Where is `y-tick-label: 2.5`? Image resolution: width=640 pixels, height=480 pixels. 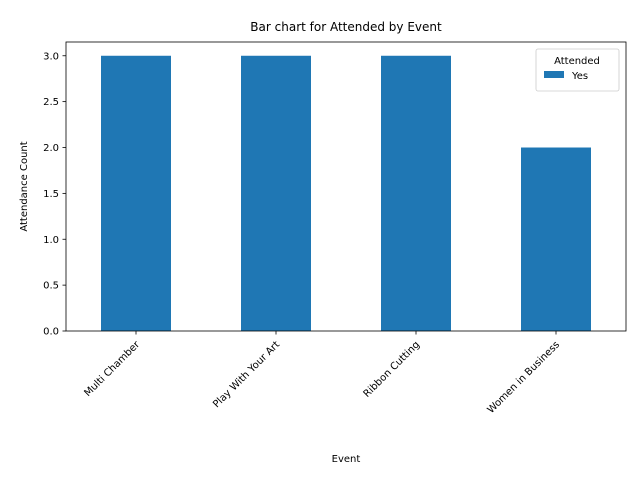
y-tick-label: 2.5 is located at coordinates (51, 102).